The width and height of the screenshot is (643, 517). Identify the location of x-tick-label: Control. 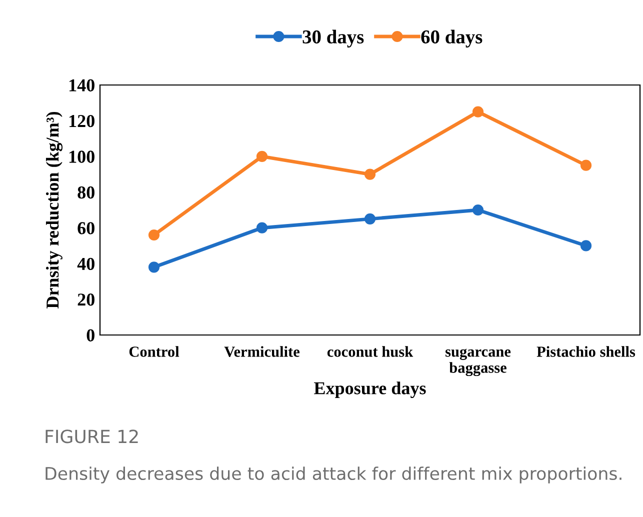
(154, 351).